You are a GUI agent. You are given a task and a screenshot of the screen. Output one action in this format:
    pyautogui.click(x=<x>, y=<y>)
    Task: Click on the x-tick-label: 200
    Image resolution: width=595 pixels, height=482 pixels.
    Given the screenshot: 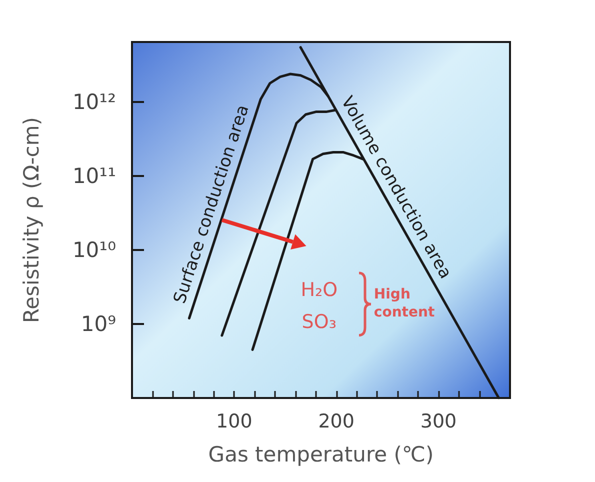 What is the action you would take?
    pyautogui.click(x=336, y=421)
    